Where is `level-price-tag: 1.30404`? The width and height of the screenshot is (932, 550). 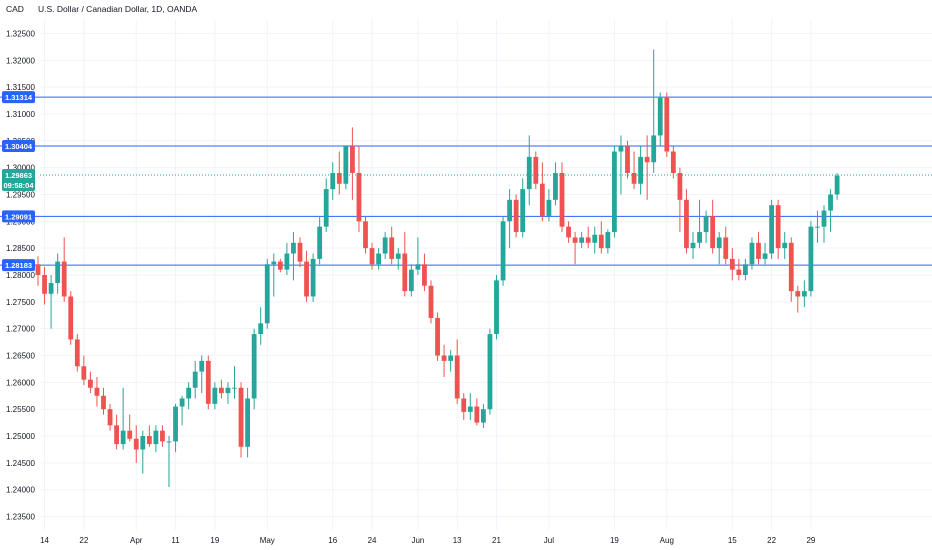 level-price-tag: 1.30404 is located at coordinates (18, 145).